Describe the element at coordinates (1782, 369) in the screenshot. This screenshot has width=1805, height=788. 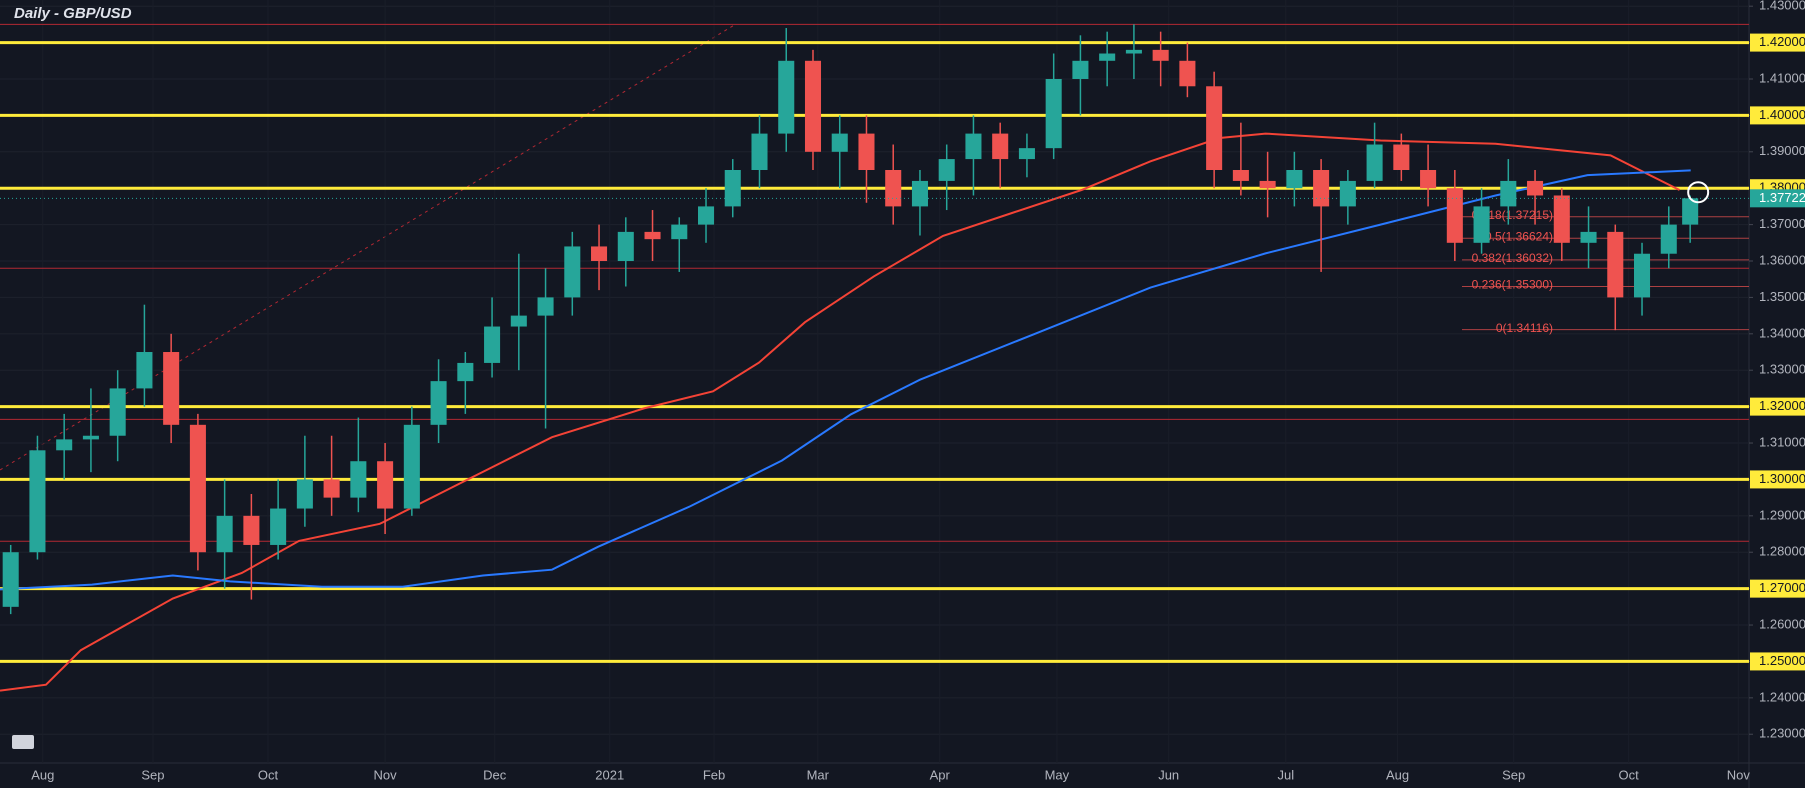
I see `y-tick-label: 1.33000` at that location.